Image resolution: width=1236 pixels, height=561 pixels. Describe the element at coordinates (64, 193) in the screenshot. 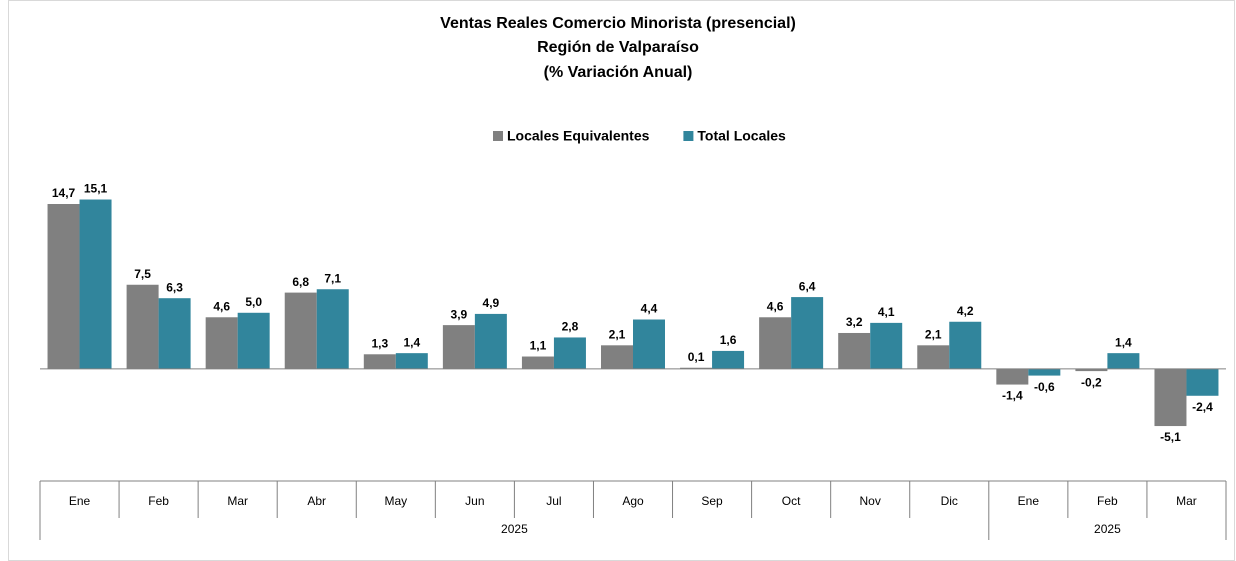

I see `data-label: 14,7` at that location.